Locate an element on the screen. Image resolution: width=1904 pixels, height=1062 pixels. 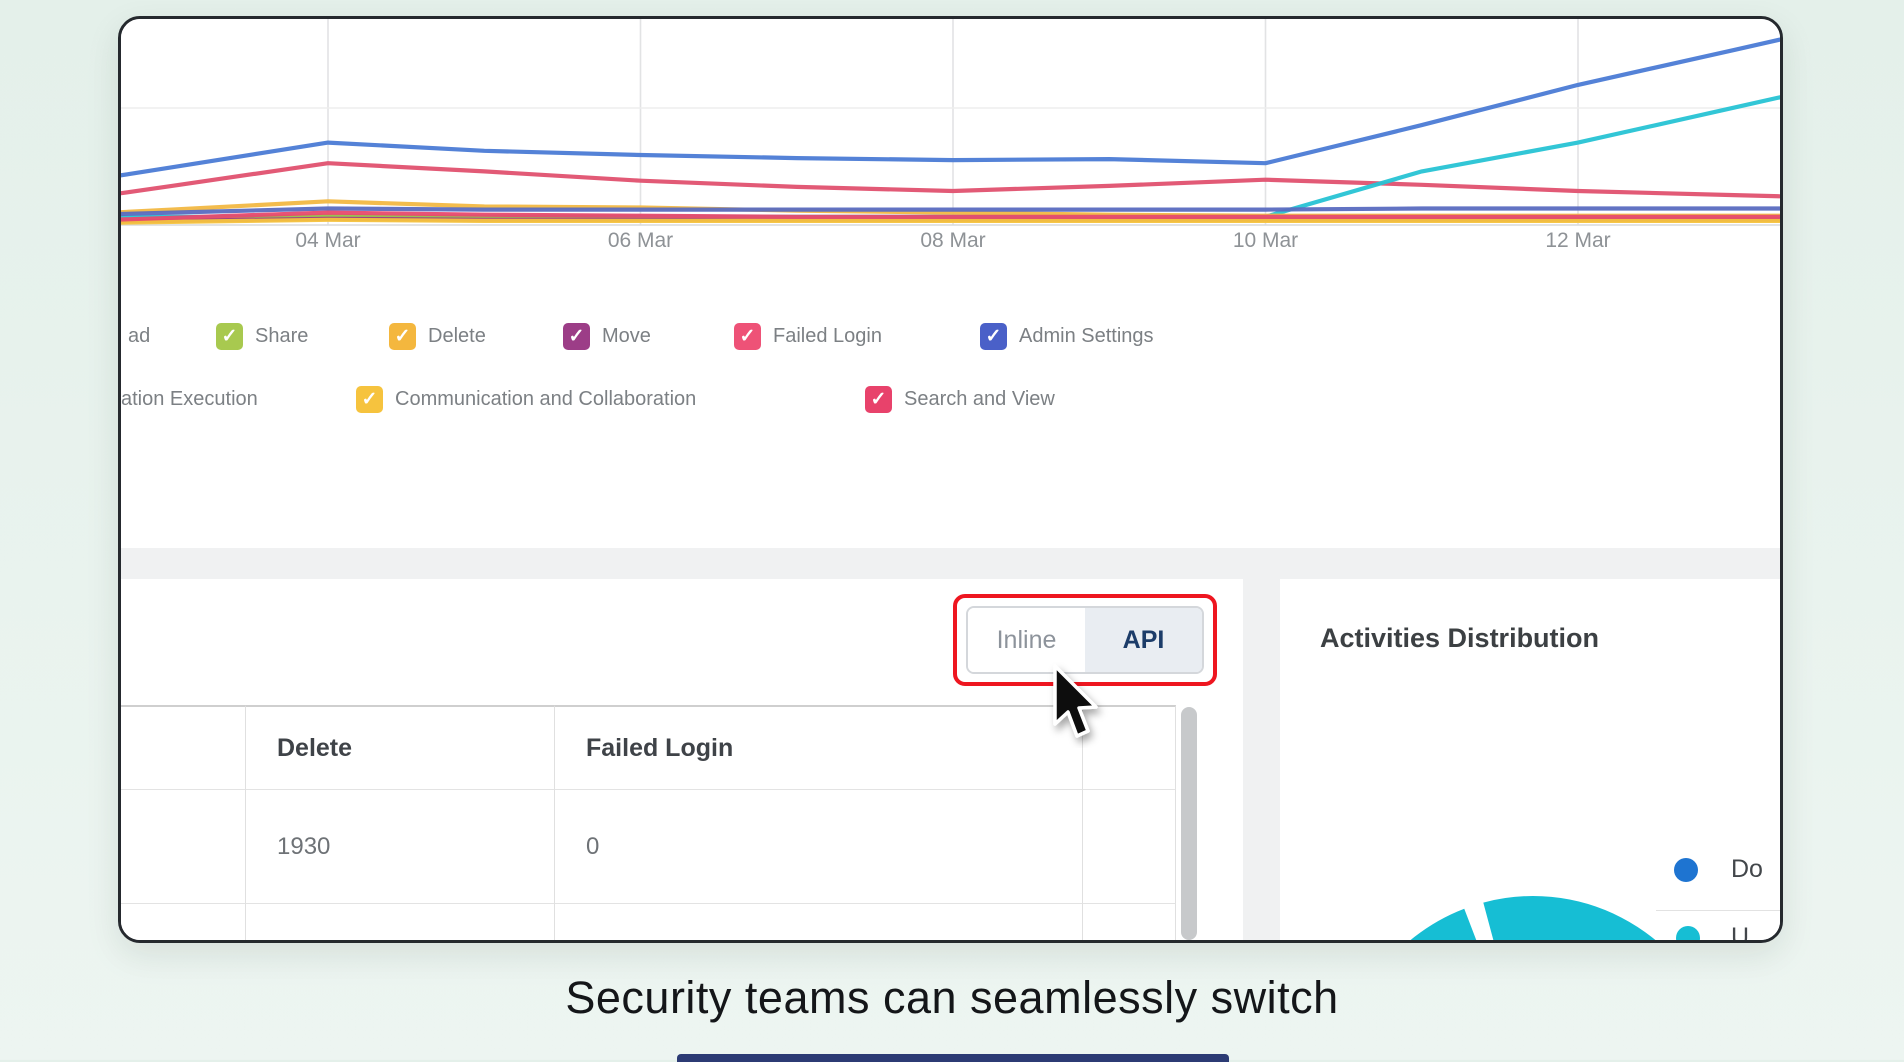
column-header: Delete is located at coordinates (400, 747).